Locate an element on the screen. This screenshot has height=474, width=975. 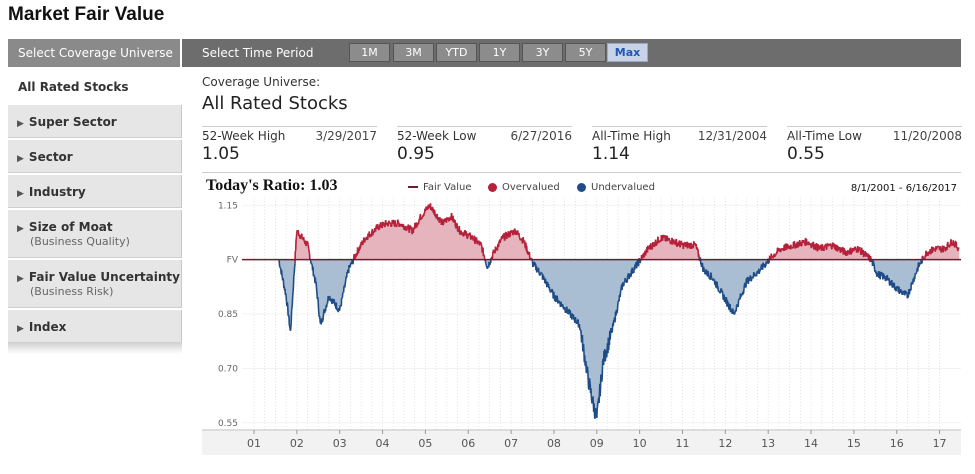
period-1m-button: 1M is located at coordinates (369, 52).